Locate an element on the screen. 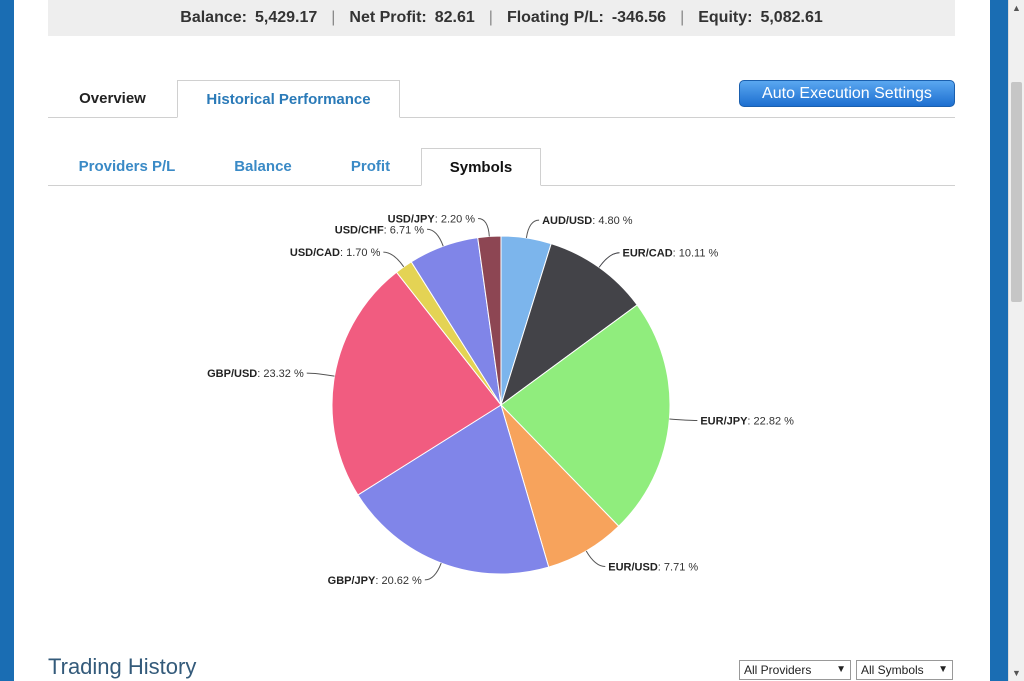 This screenshot has height=681, width=1024. symbols-select: All Symbols ▼ is located at coordinates (904, 670).